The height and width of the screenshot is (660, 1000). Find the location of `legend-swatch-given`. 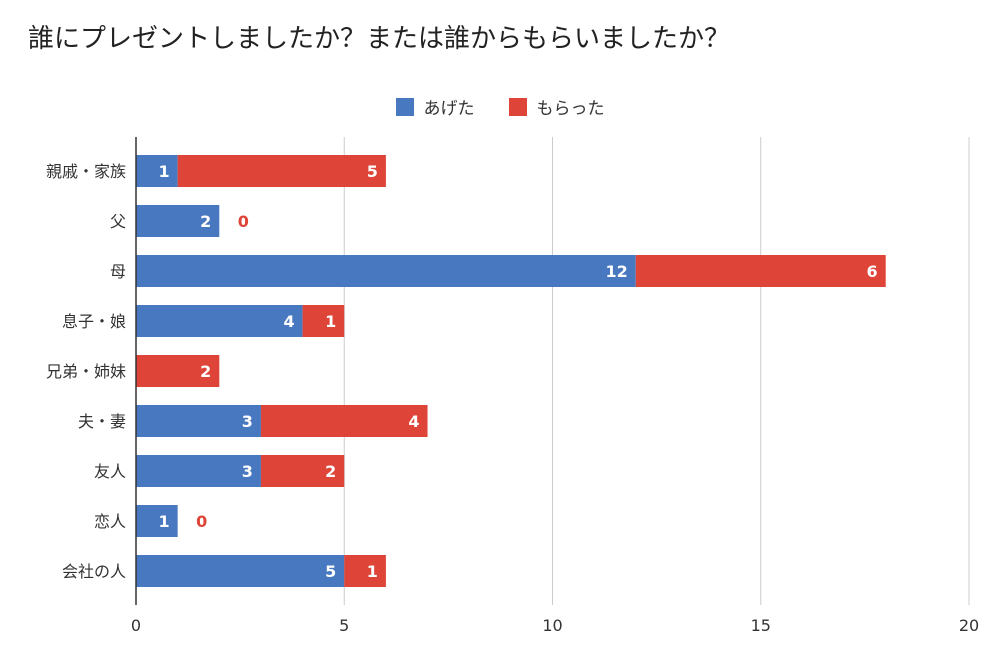

legend-swatch-given is located at coordinates (404, 106).